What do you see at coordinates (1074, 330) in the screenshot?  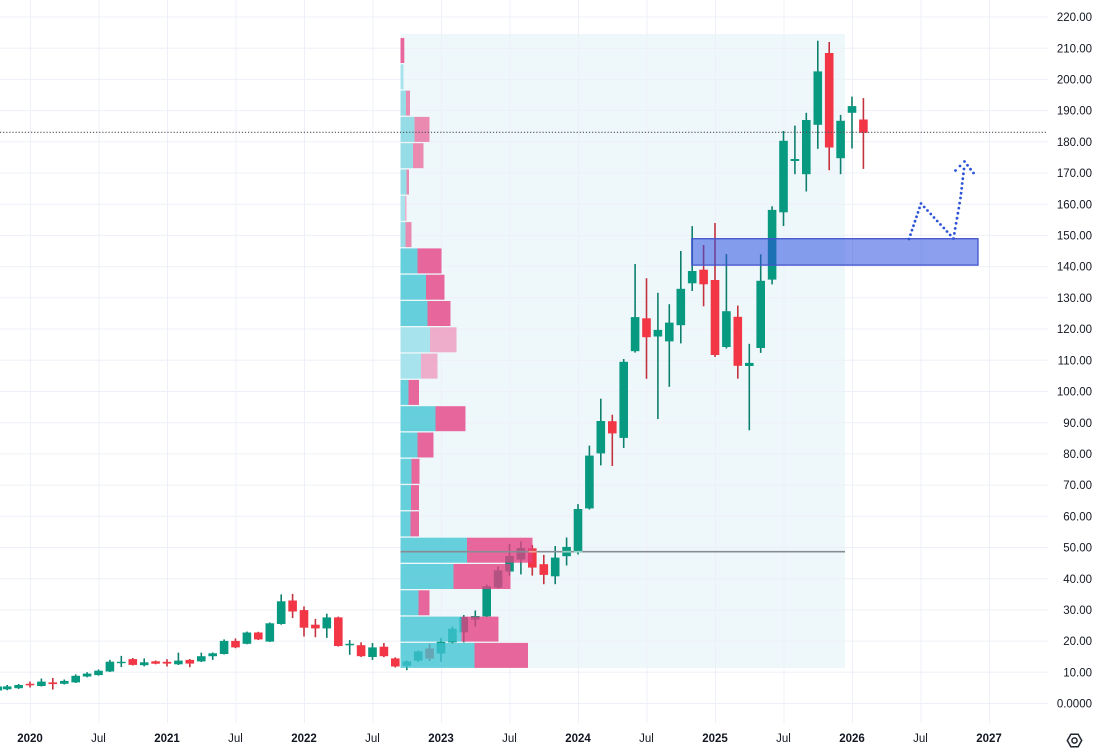 I see `svg-text: 120.00` at bounding box center [1074, 330].